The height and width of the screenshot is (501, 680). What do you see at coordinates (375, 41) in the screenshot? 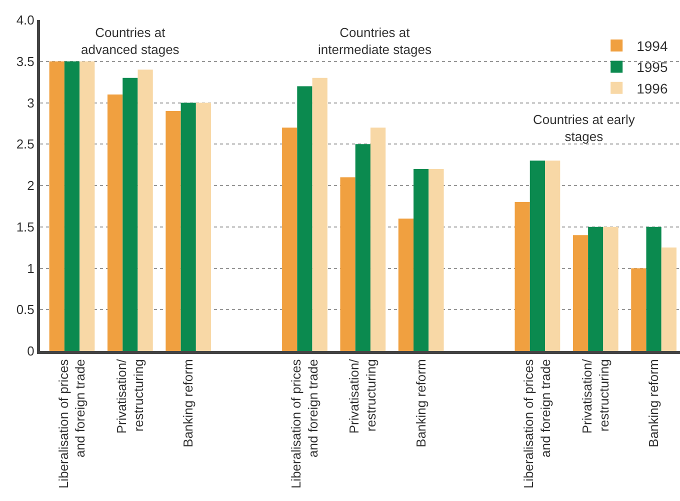
I see `annotation: Countries at intermediate stages` at bounding box center [375, 41].